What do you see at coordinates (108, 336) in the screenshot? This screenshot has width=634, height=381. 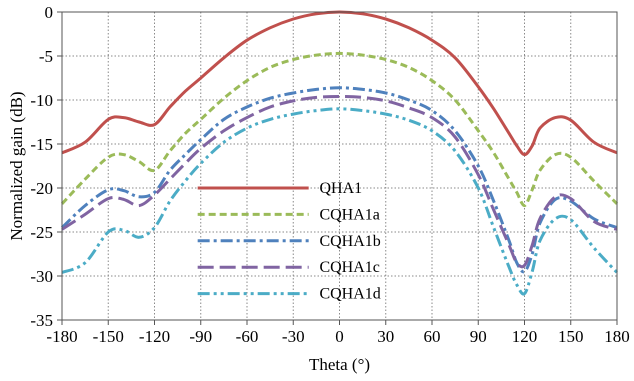 I see `x-tick-label: -150` at bounding box center [108, 336].